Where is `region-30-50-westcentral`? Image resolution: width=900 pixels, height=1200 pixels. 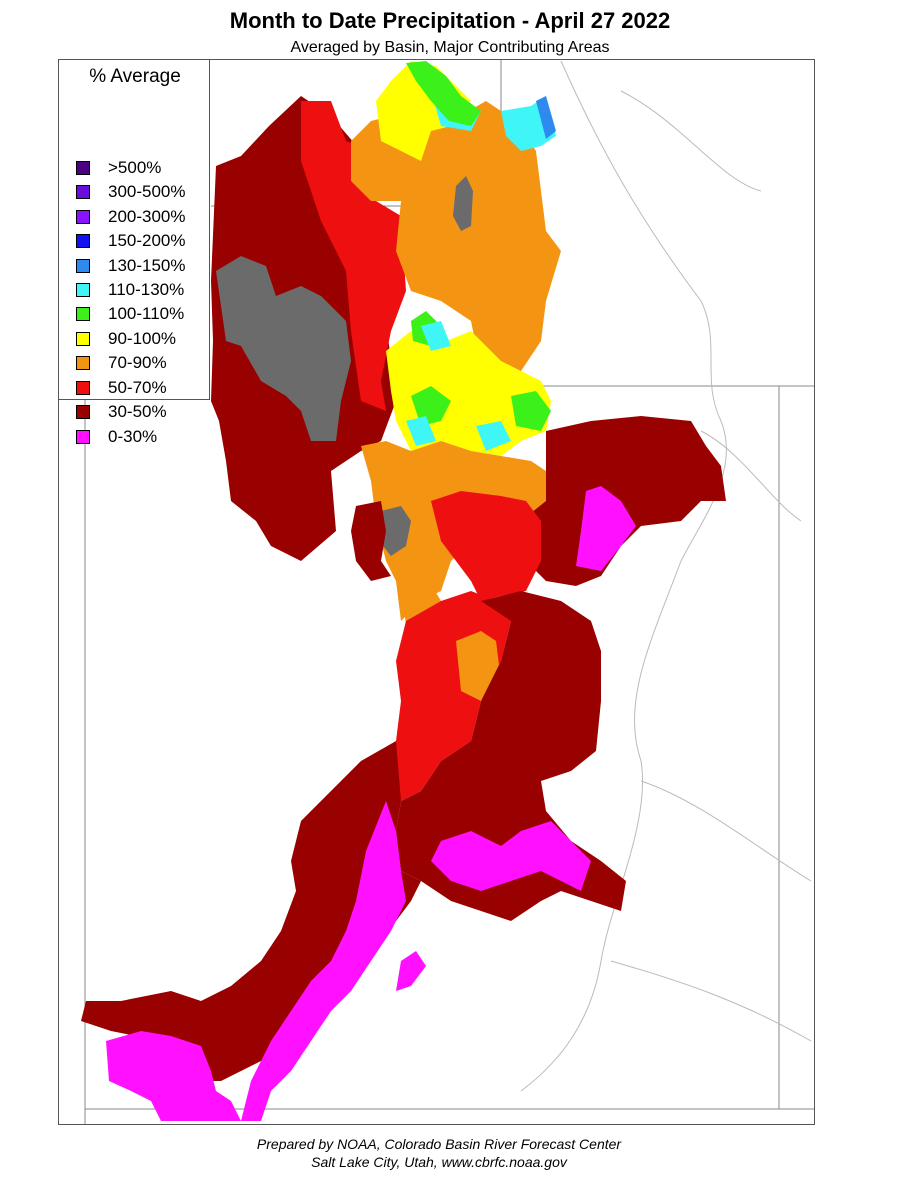 region-30-50-westcentral is located at coordinates (371, 541).